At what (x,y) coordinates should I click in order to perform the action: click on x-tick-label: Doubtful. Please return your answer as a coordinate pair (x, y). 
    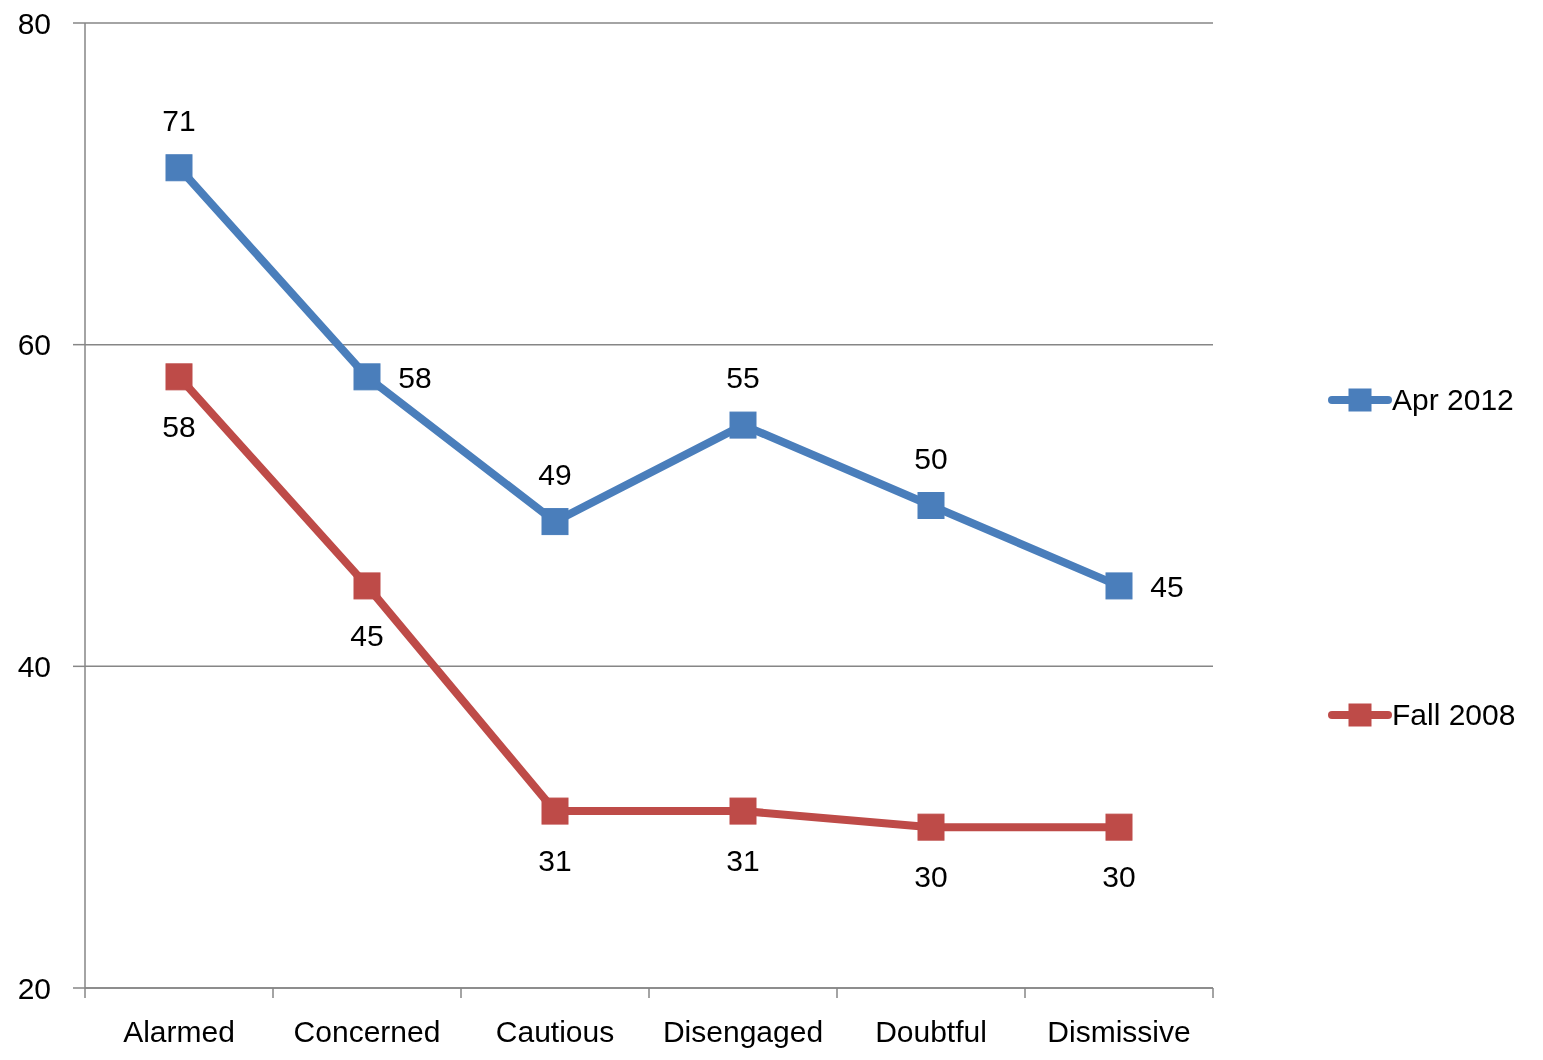
    Looking at the image, I should click on (931, 1031).